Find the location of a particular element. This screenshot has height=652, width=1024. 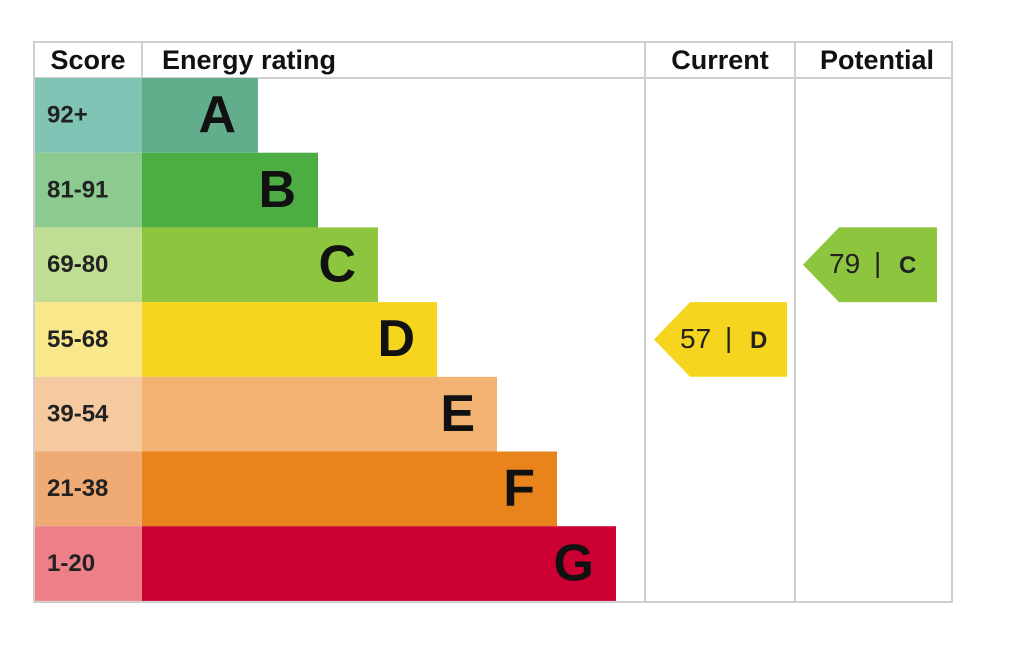

band-letter: E is located at coordinates (457, 414).